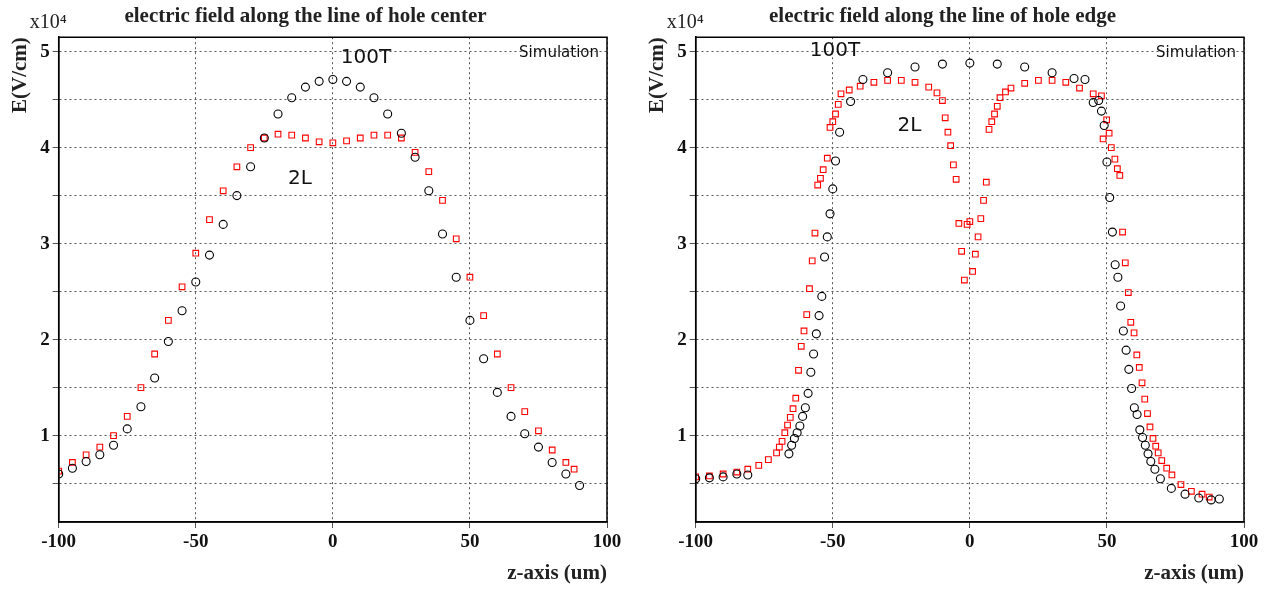  I want to click on x-tick-label: -50, so click(833, 541).